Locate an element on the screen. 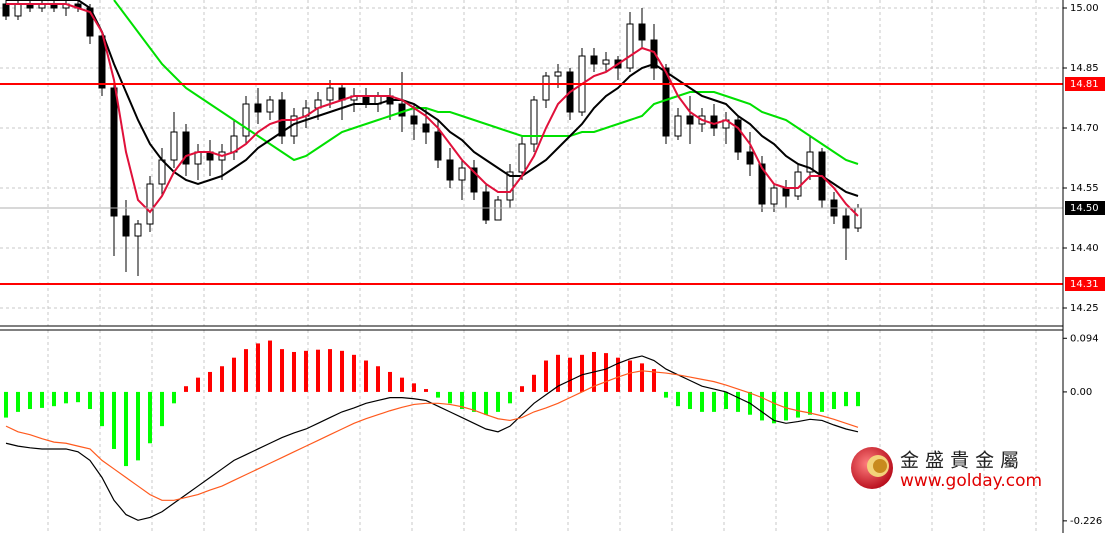  y-tick-label: 14.70 is located at coordinates (1084, 128).